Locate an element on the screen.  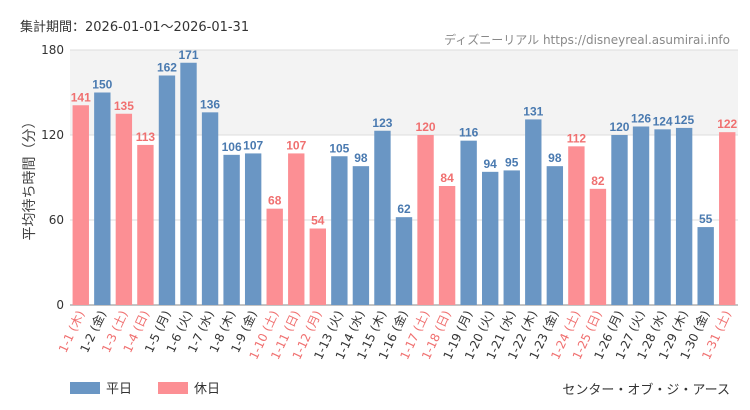
data-label: 125 is located at coordinates (684, 120).